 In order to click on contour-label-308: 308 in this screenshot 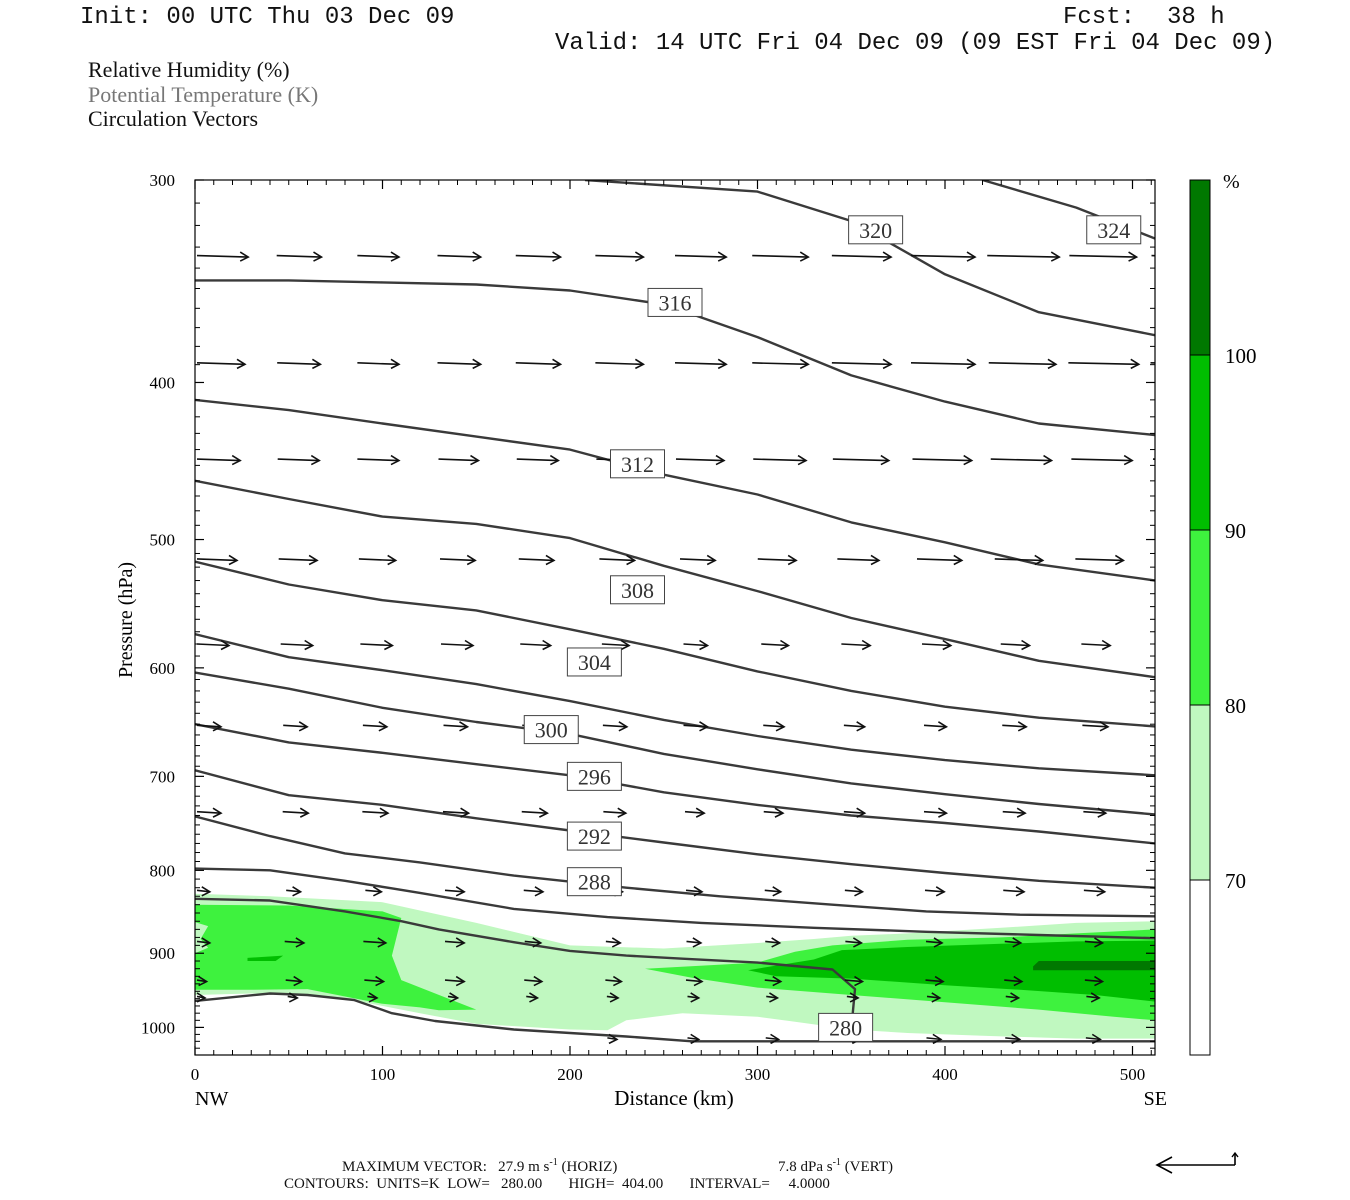, I will do `click(637, 590)`.